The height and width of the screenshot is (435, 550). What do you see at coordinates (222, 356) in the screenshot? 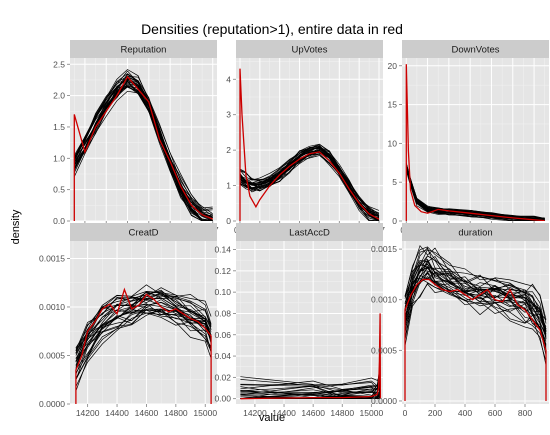
I see `y-tick-label: 0.04` at bounding box center [222, 356].